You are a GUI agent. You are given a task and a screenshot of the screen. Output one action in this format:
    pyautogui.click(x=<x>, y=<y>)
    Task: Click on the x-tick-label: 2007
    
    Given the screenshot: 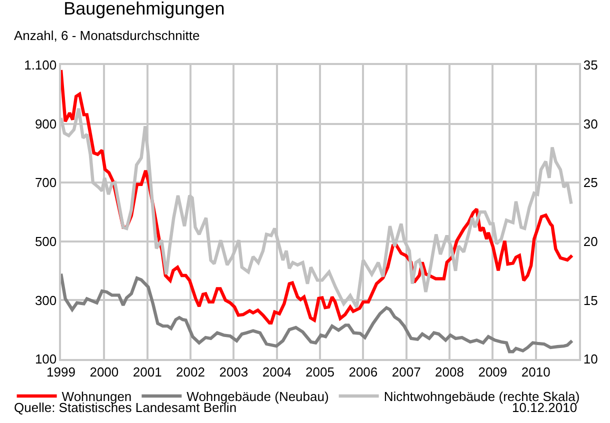 What is the action you would take?
    pyautogui.click(x=406, y=372)
    